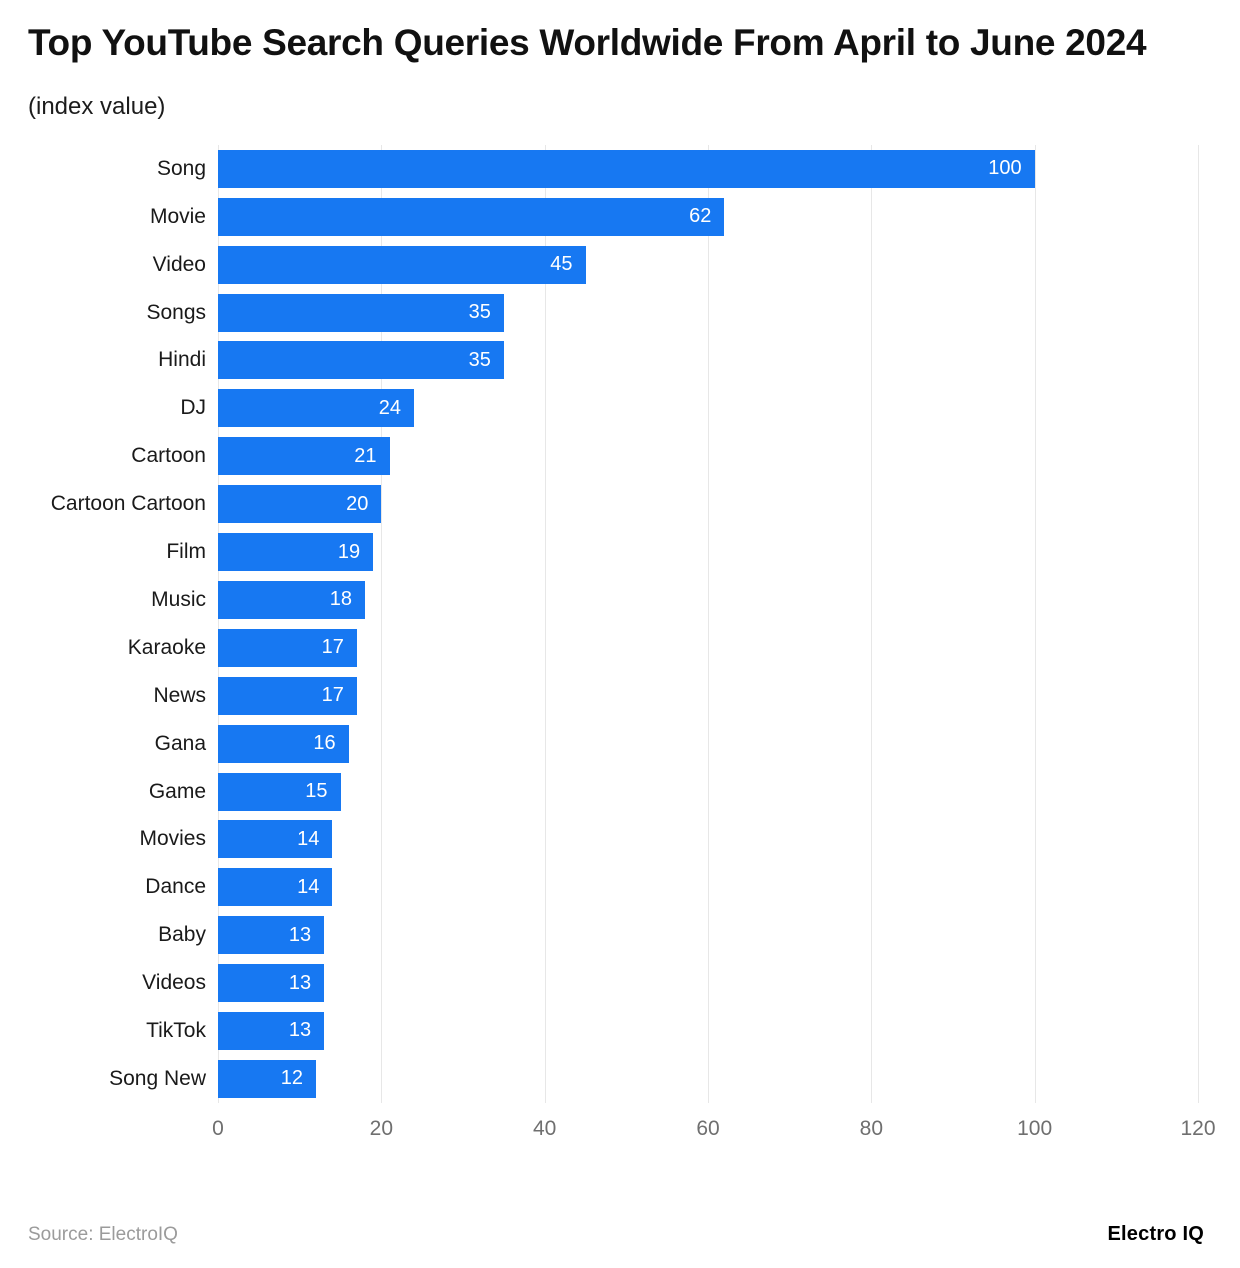 Image resolution: width=1240 pixels, height=1268 pixels. Describe the element at coordinates (97, 106) in the screenshot. I see `chart-subtitle: (index value)` at that location.